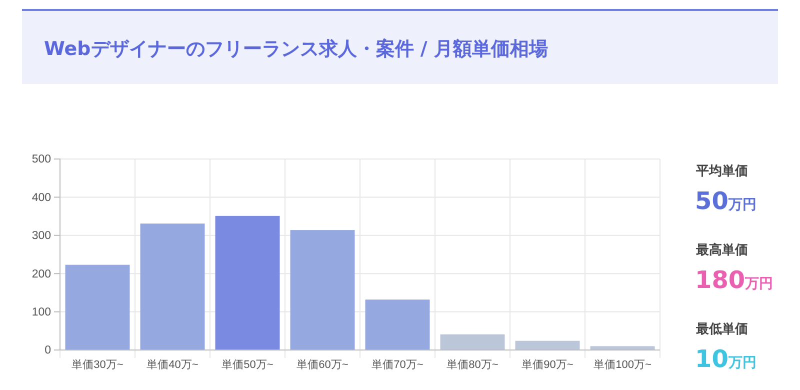 The image size is (800, 390). Describe the element at coordinates (721, 250) in the screenshot. I see `text: 最高単価` at that location.